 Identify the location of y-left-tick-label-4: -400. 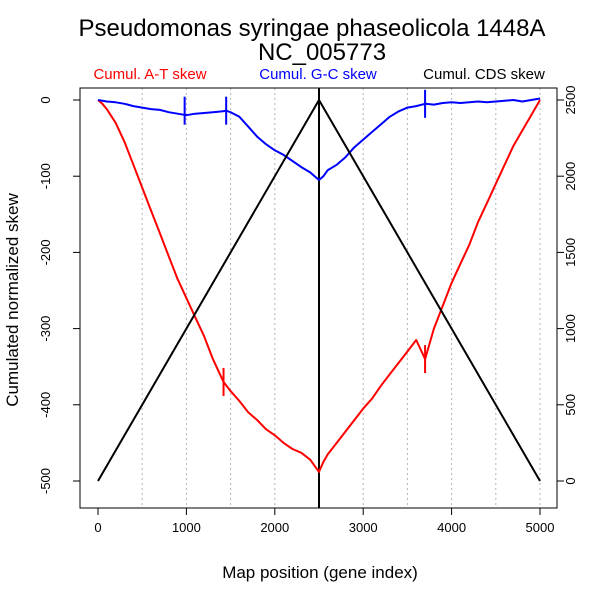
(45, 405).